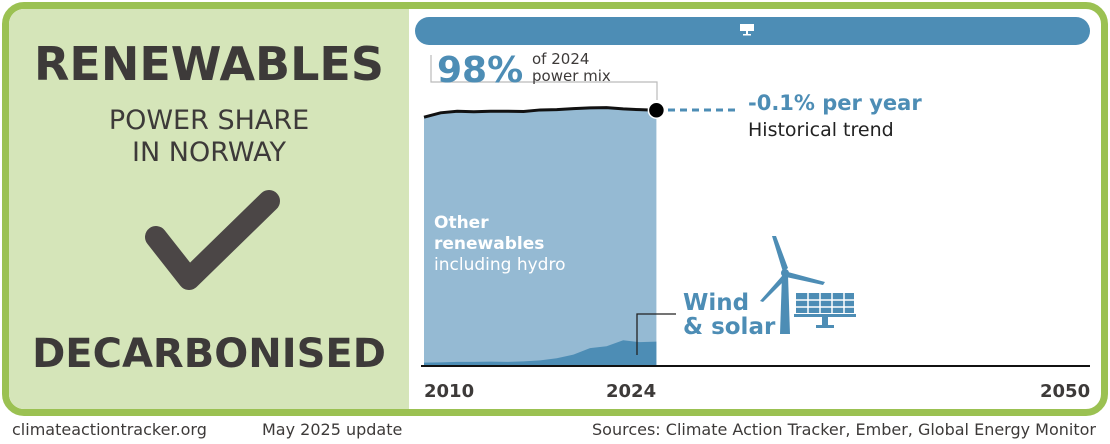  I want to click on ws-label-1: Wind, so click(716, 303).